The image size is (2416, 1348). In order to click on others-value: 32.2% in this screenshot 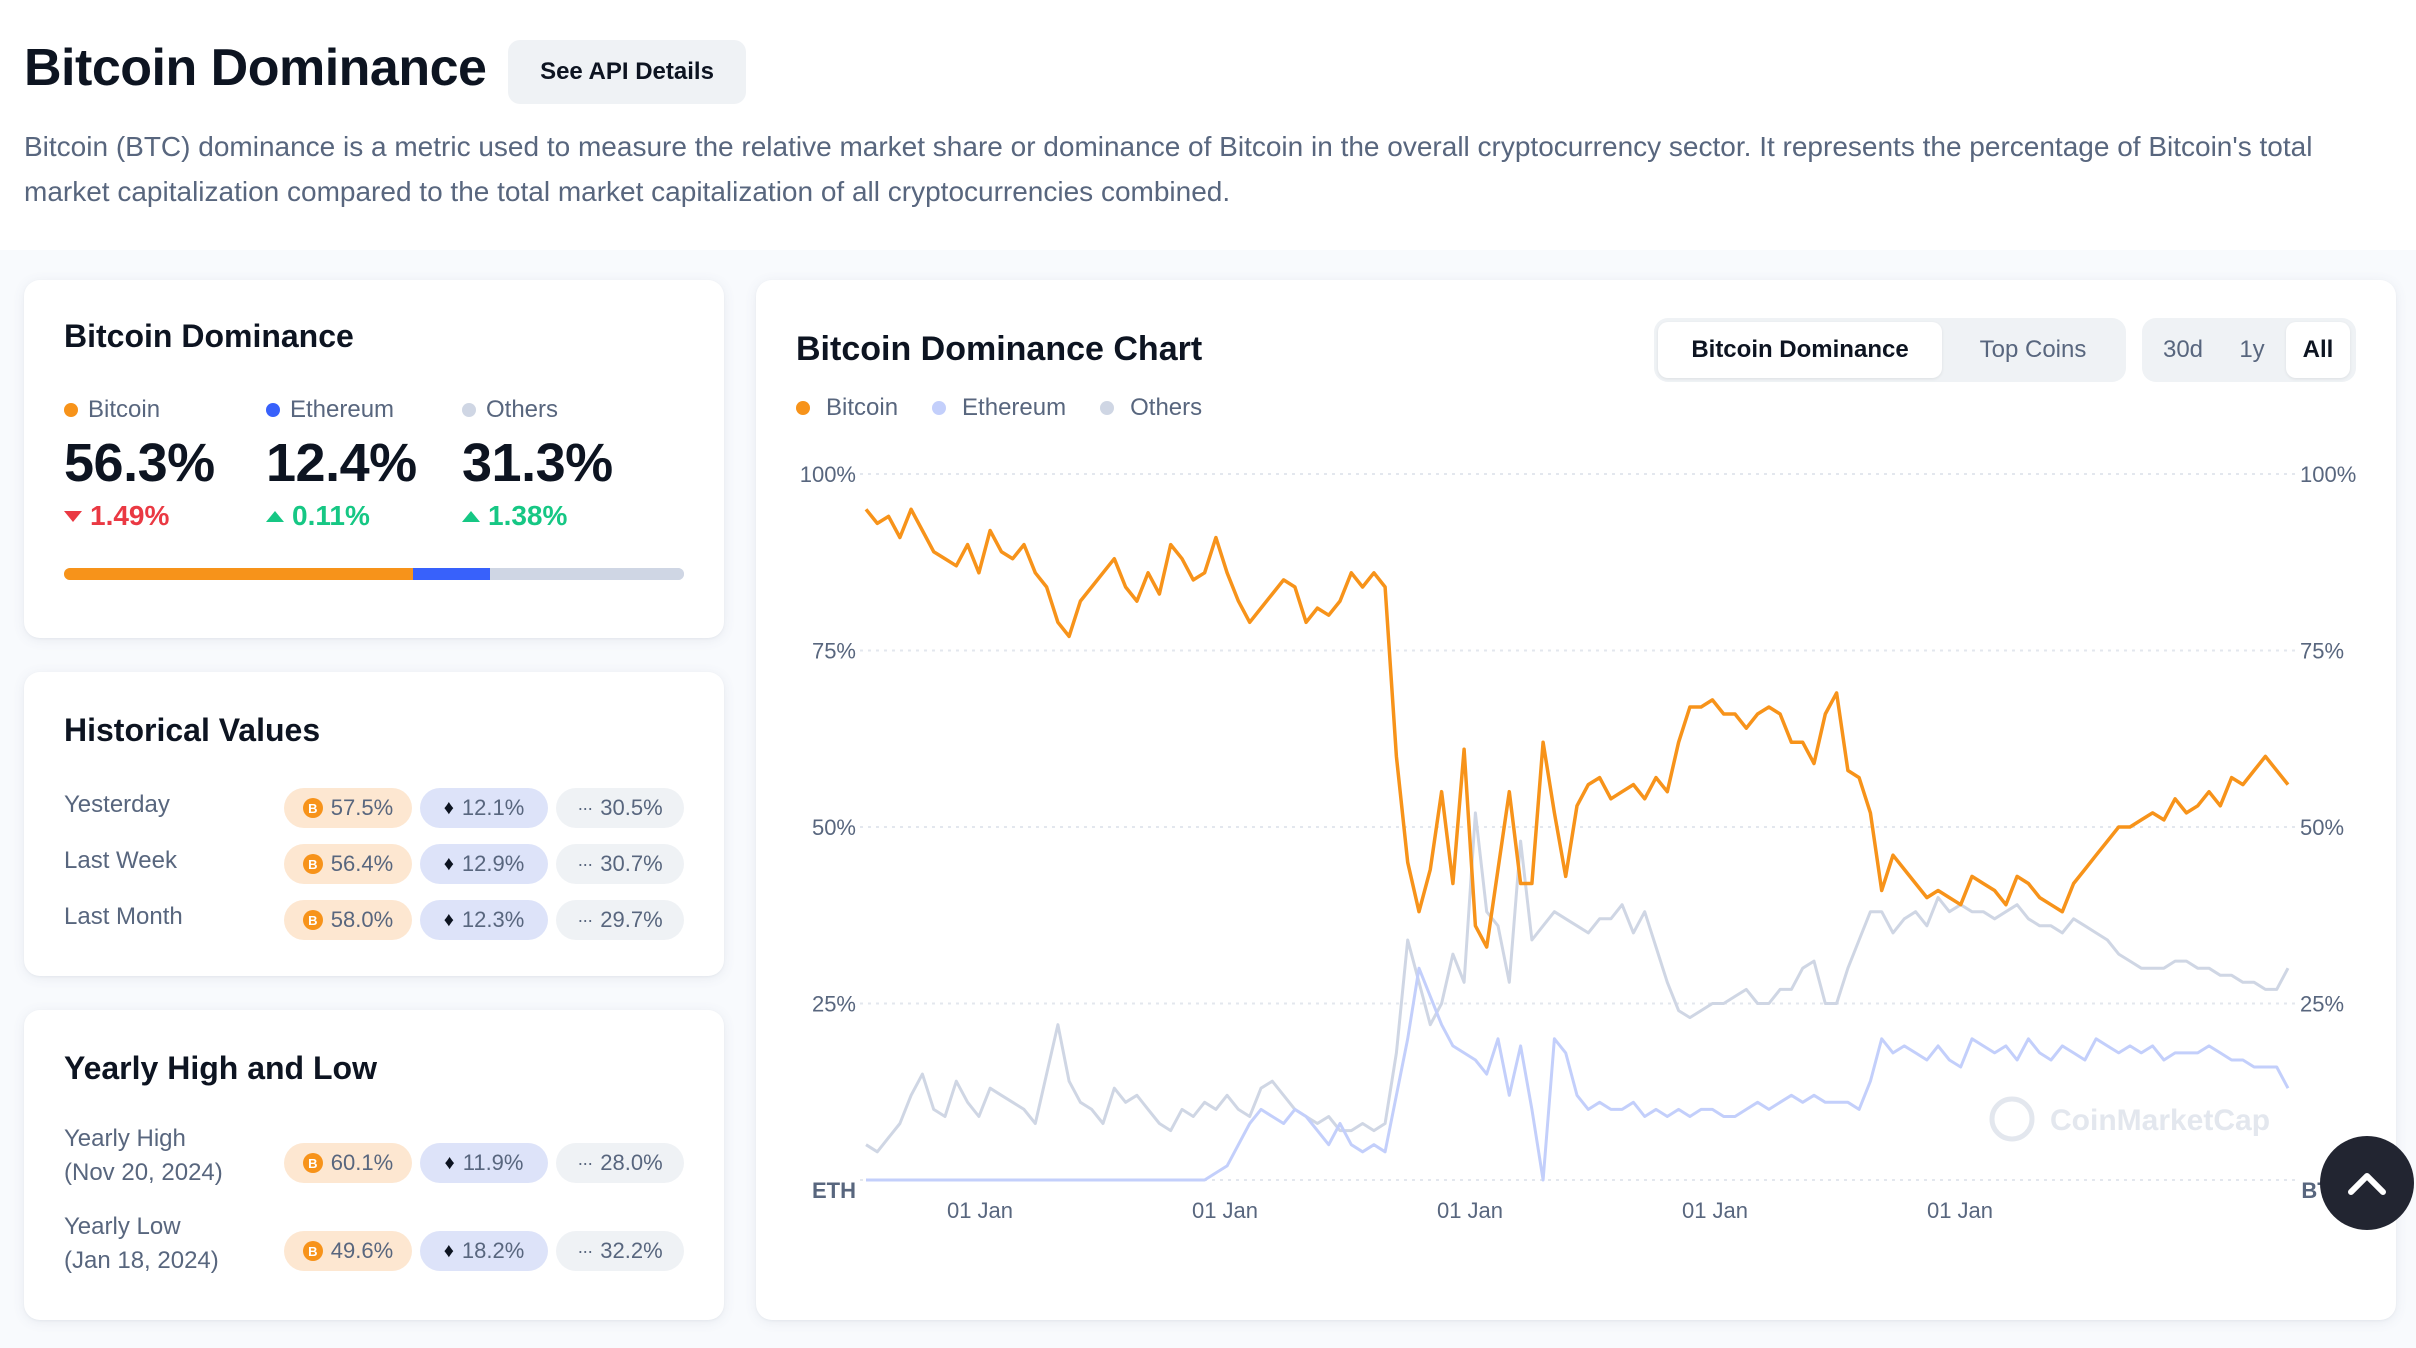, I will do `click(631, 1250)`.